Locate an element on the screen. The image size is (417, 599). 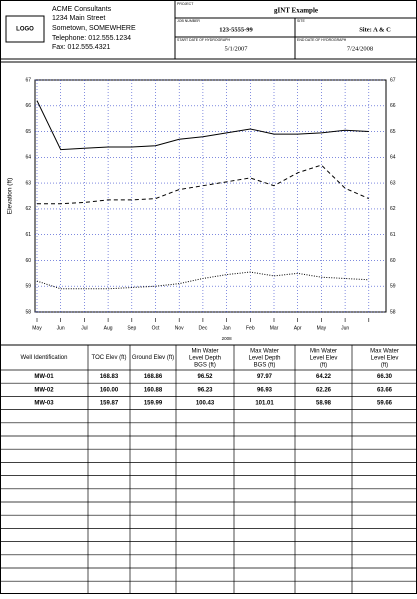
x-tick-label: Sep is located at coordinates (131, 328).